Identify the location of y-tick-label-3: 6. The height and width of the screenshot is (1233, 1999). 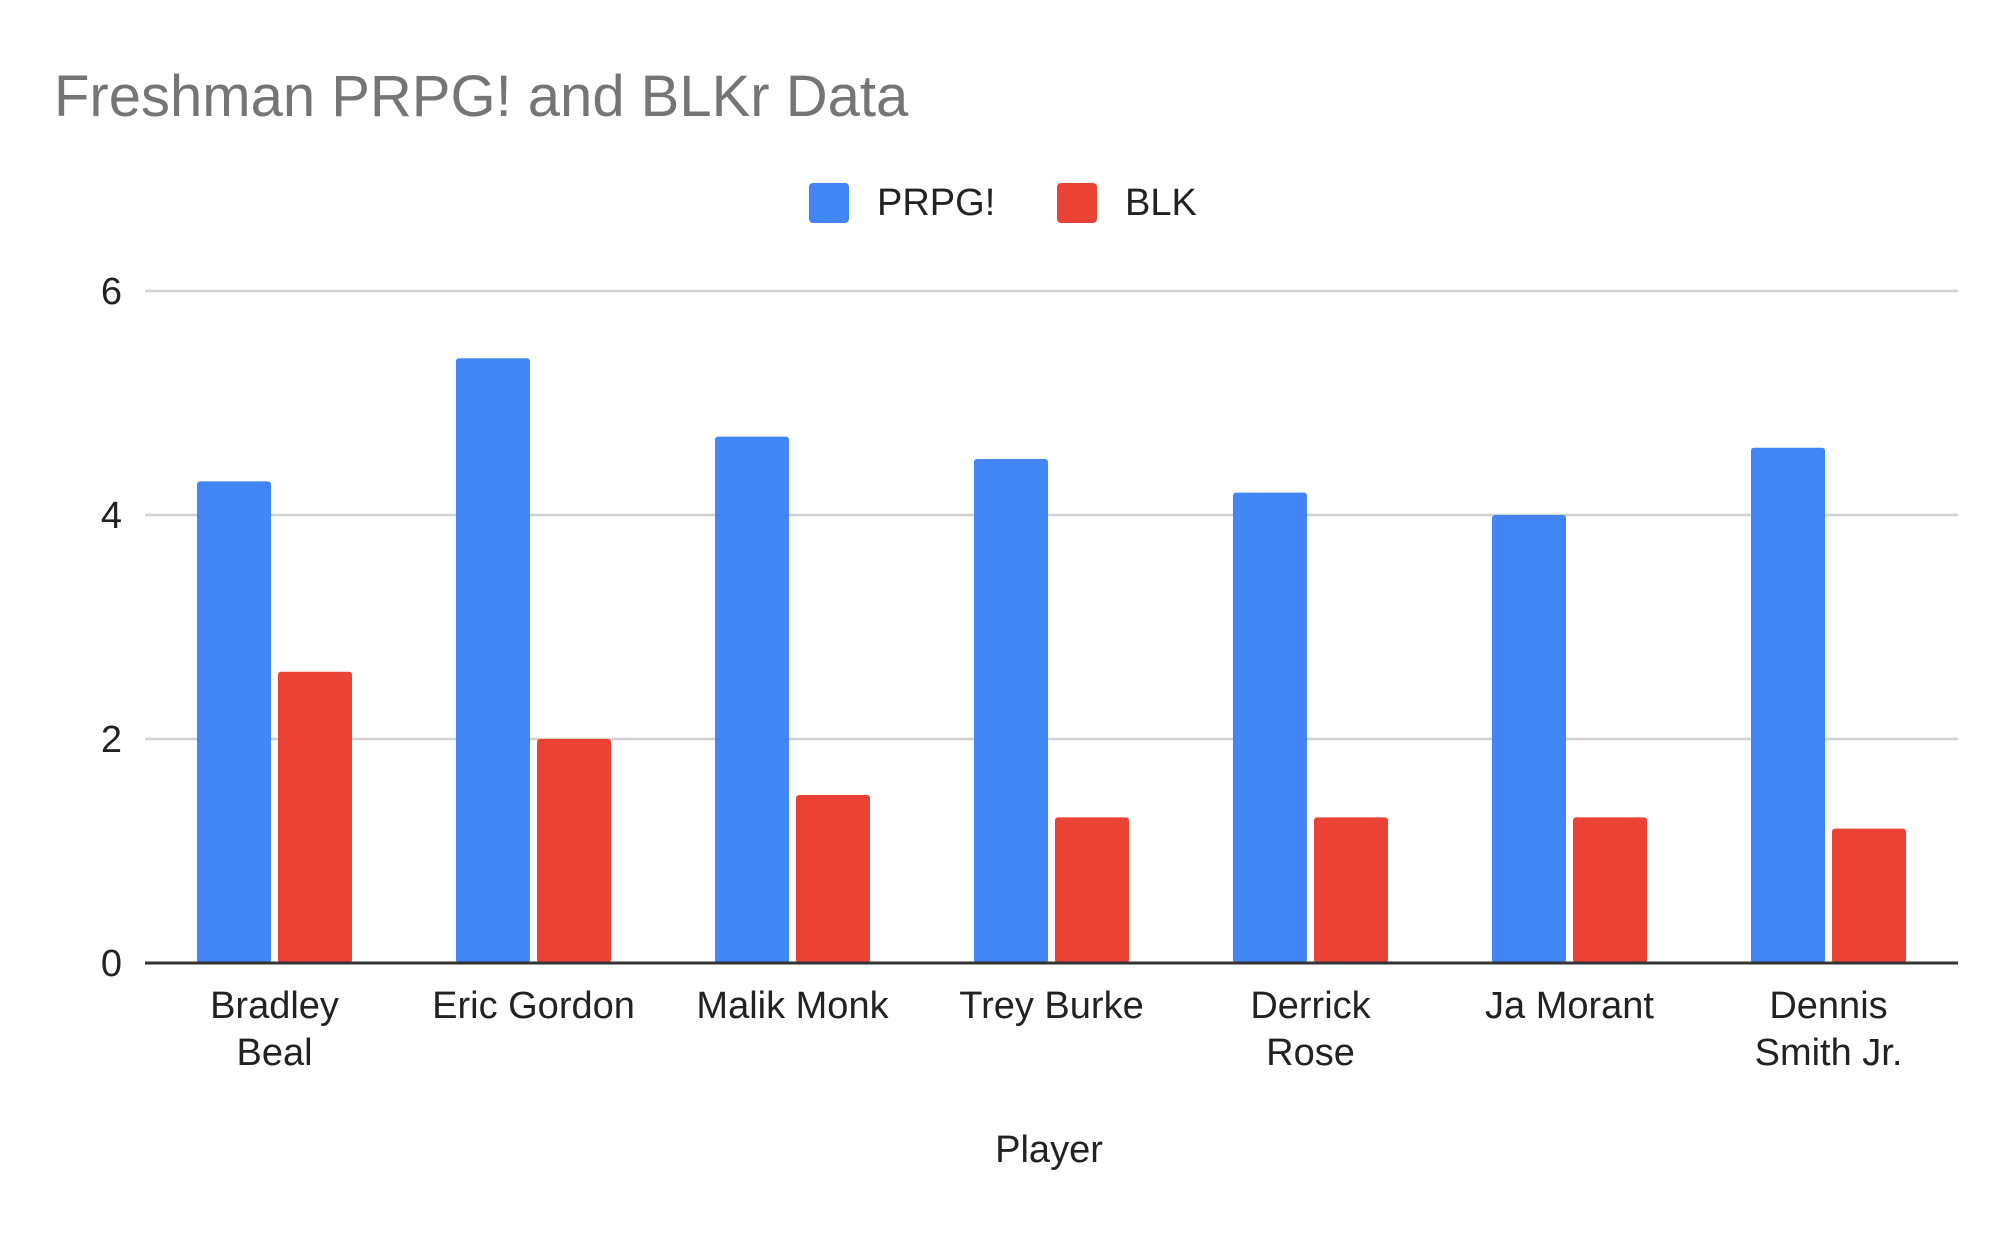
(111, 292).